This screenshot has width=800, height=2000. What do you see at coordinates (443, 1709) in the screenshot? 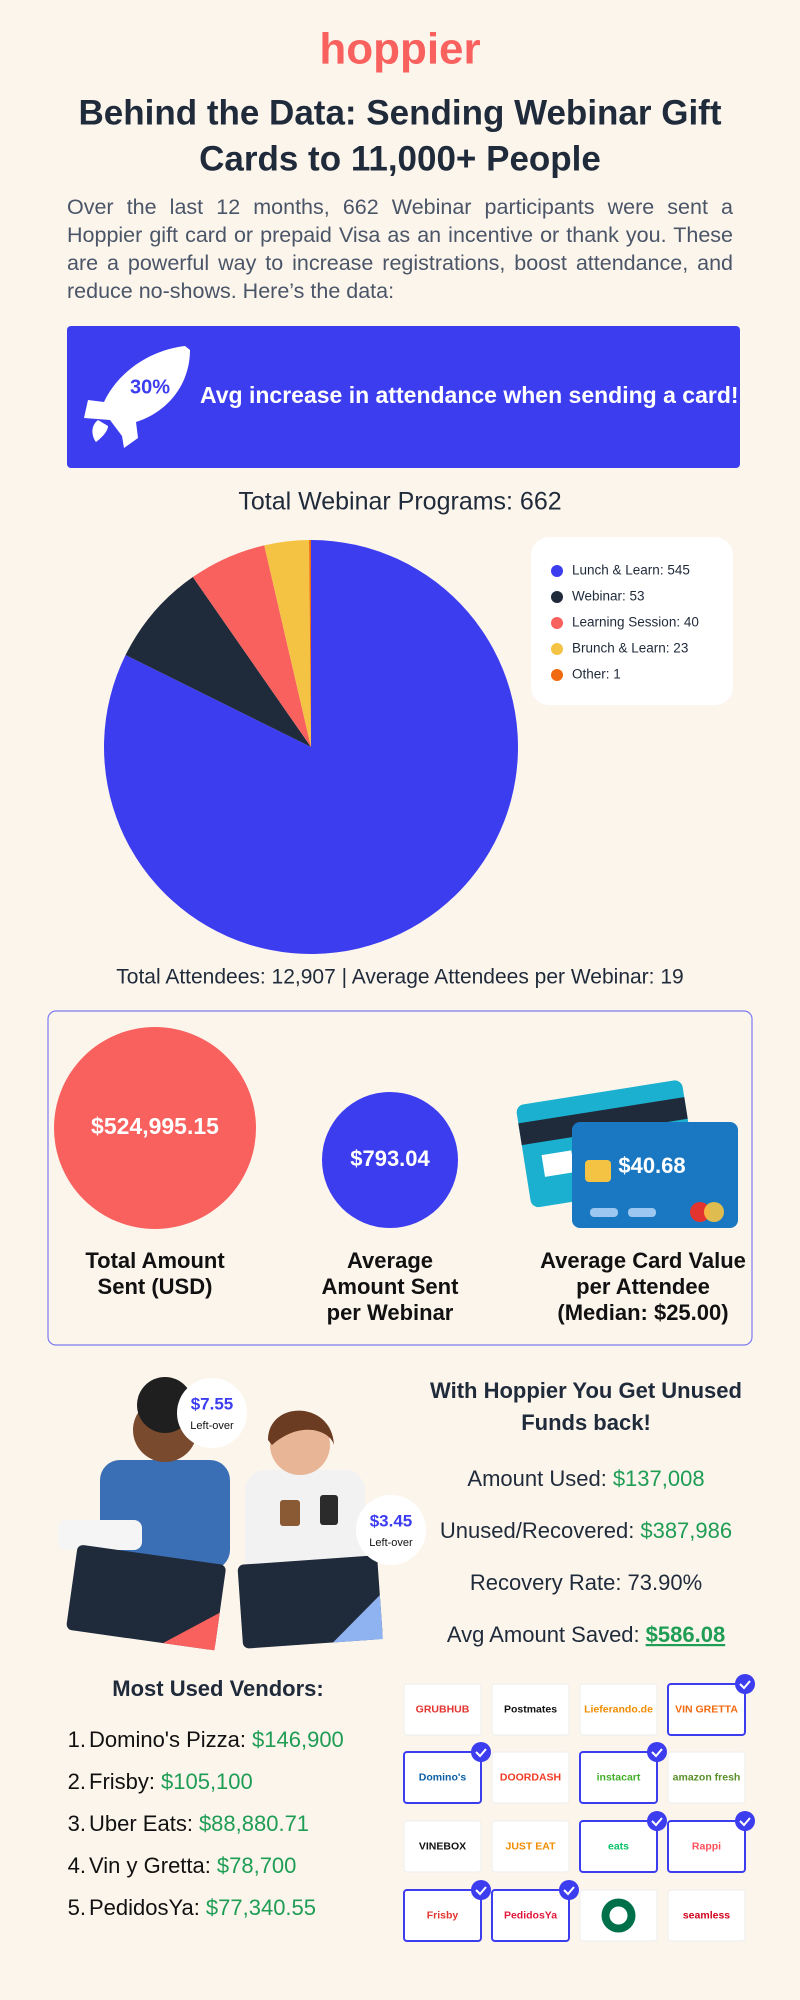
I see `vendor-logo: GRUBHUB` at bounding box center [443, 1709].